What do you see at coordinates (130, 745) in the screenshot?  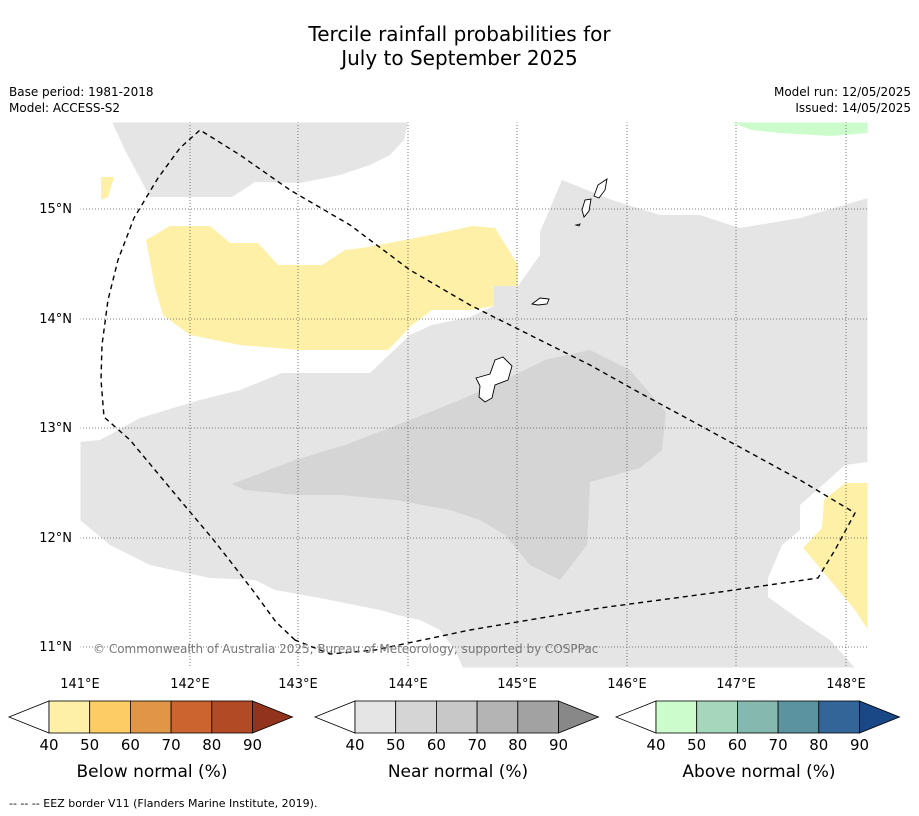 I see `colorbar-below-tick: 60` at bounding box center [130, 745].